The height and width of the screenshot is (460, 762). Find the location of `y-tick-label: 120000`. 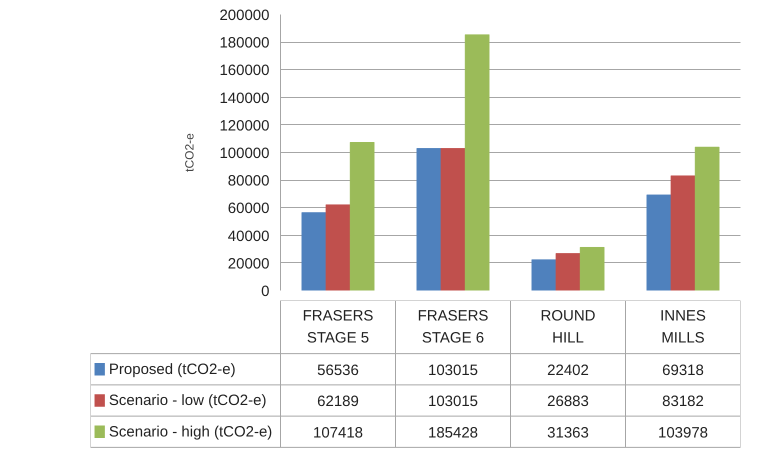

y-tick-label: 120000 is located at coordinates (244, 125).